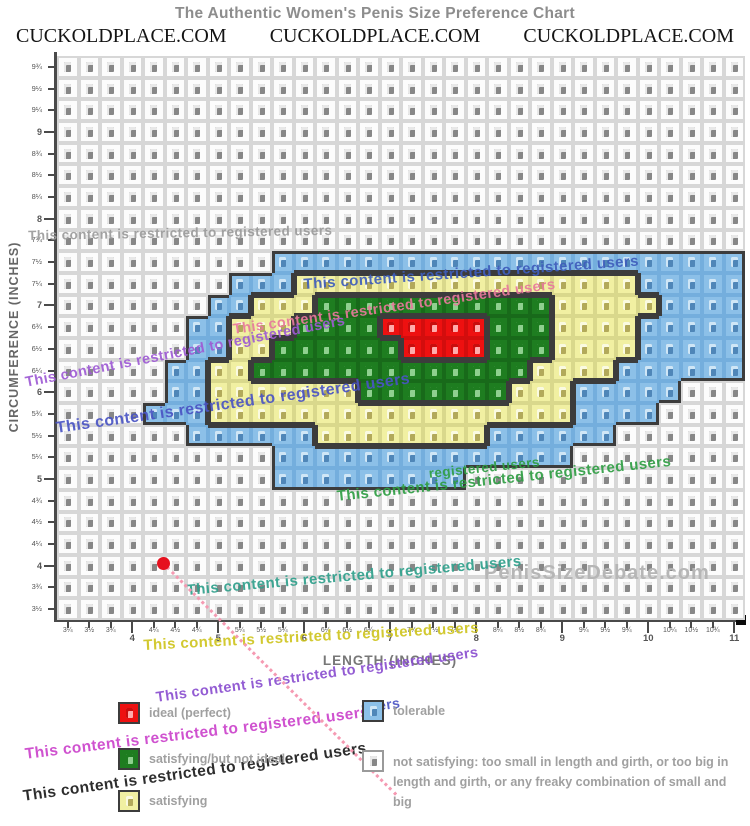 Image resolution: width=750 pixels, height=826 pixels. Describe the element at coordinates (325, 630) in the screenshot. I see `x-tick-label: 6¼` at that location.